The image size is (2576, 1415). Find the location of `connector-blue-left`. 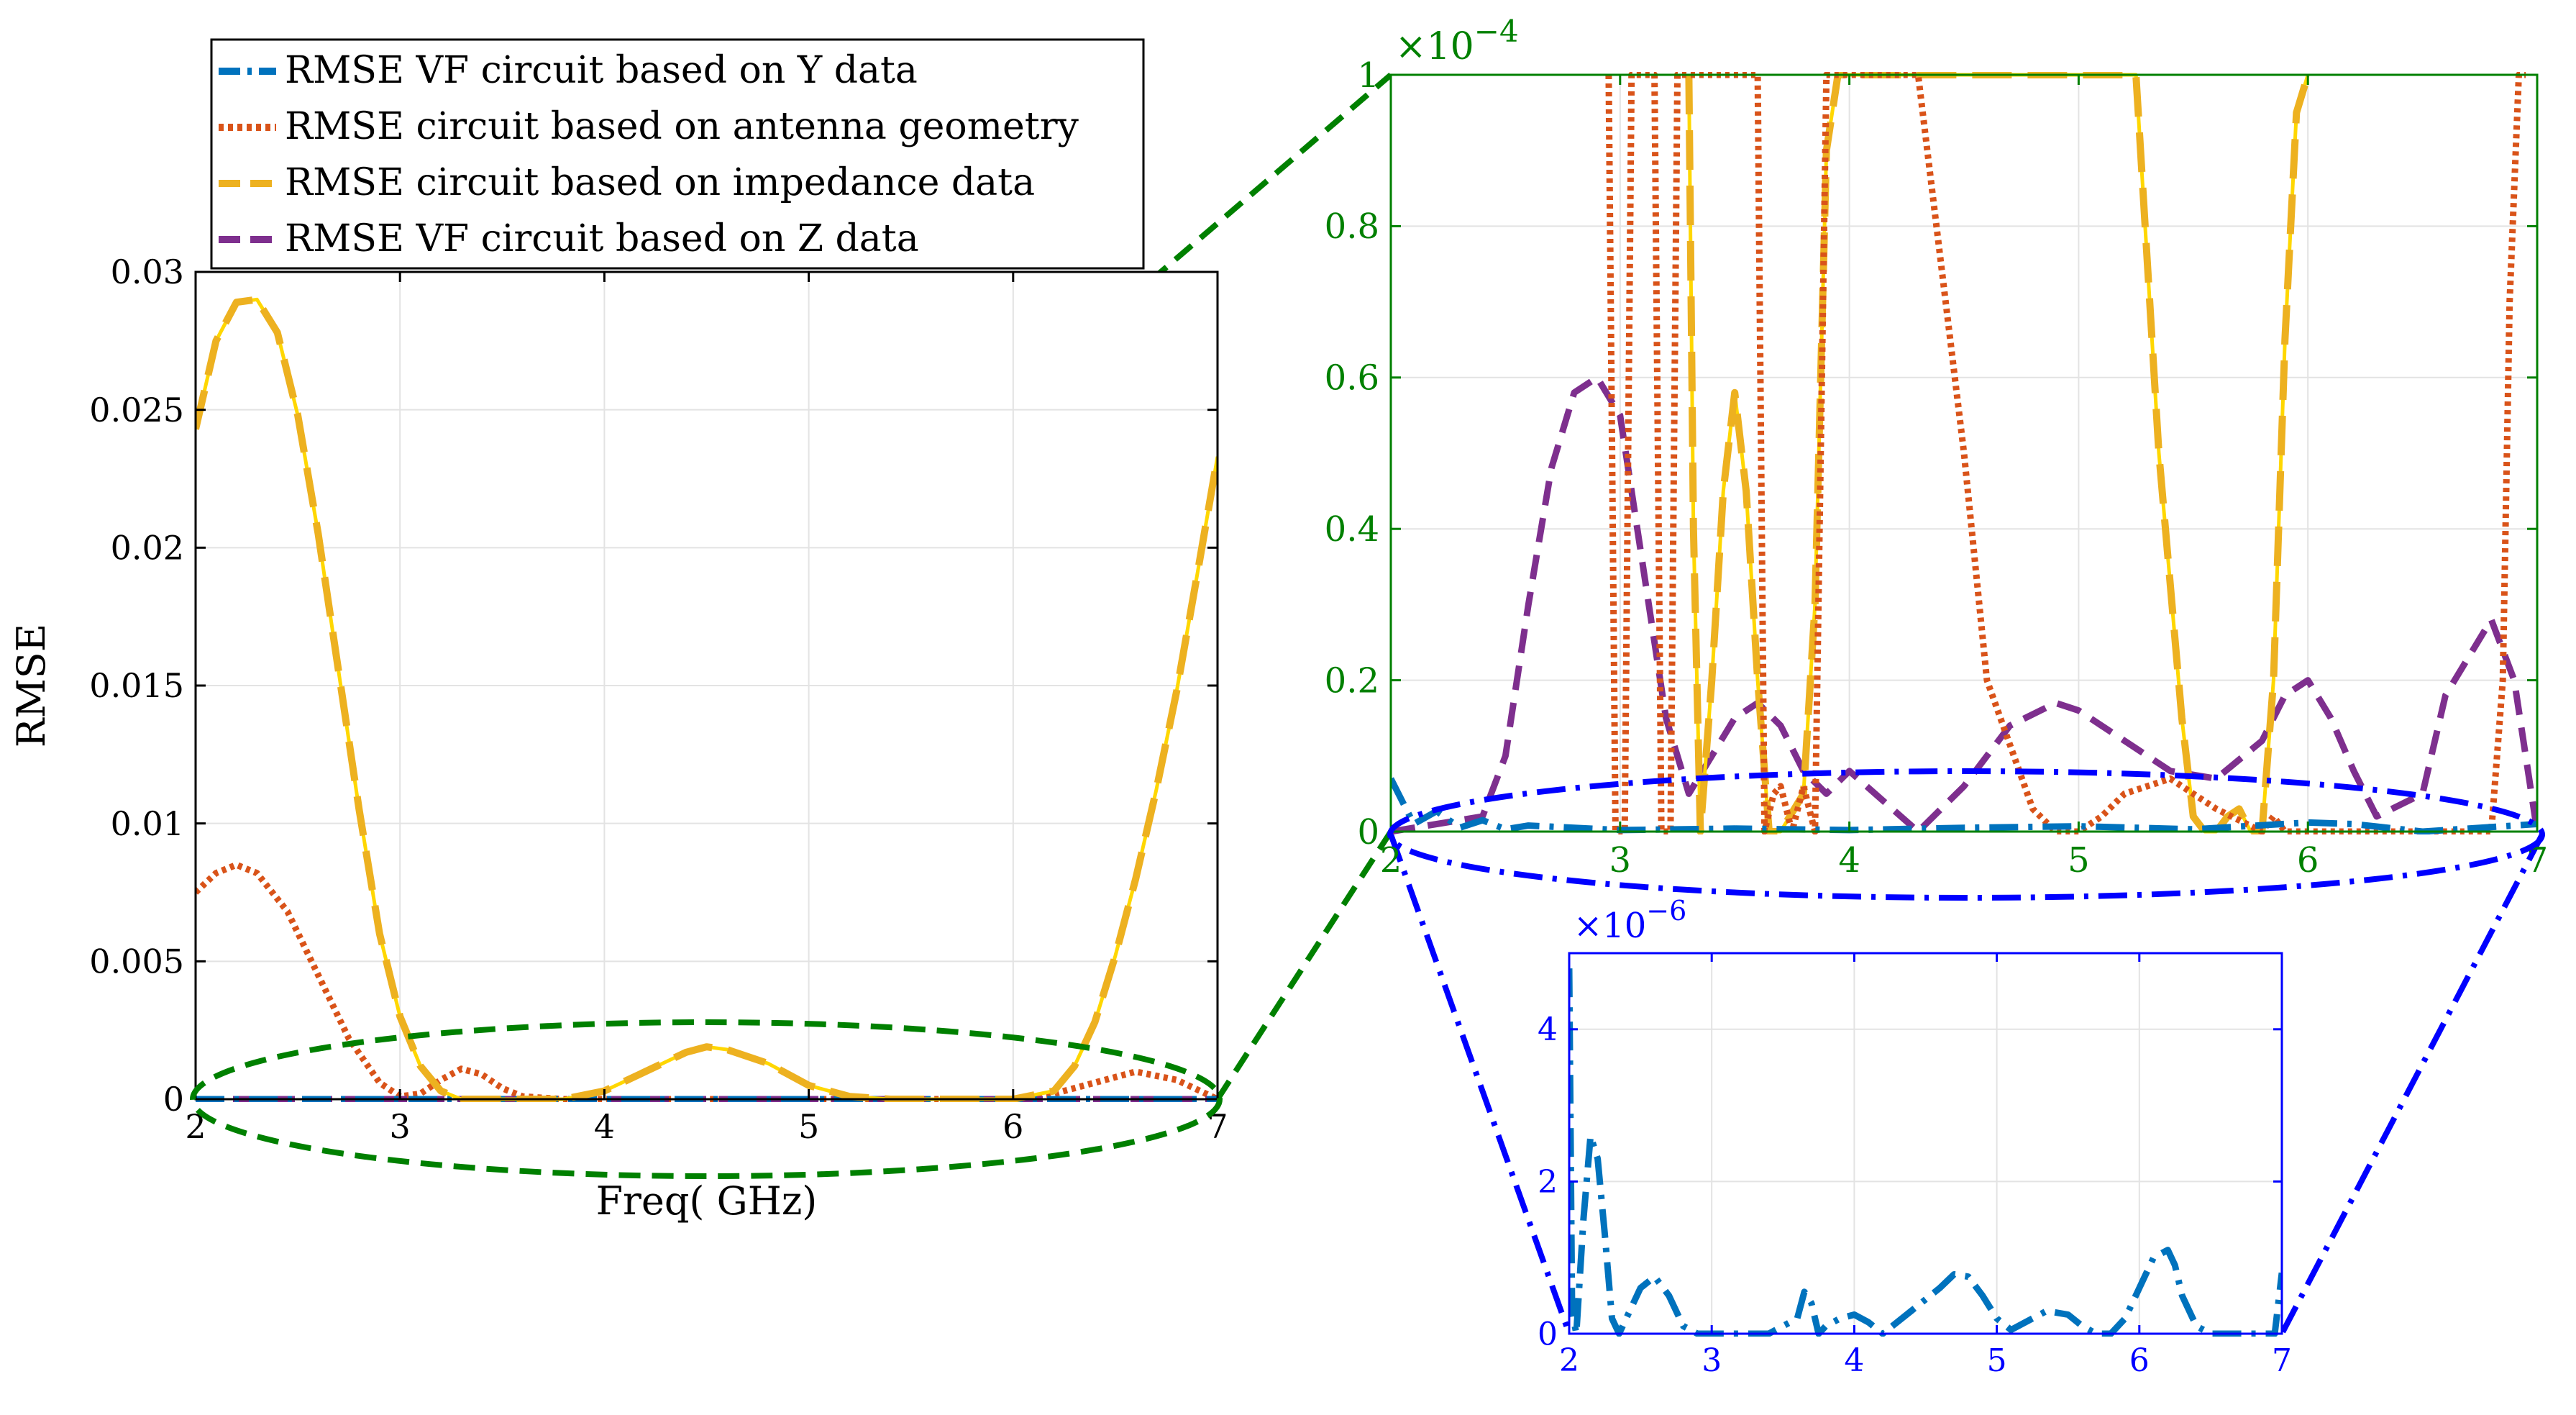

connector-blue-left is located at coordinates (1480, 1084).